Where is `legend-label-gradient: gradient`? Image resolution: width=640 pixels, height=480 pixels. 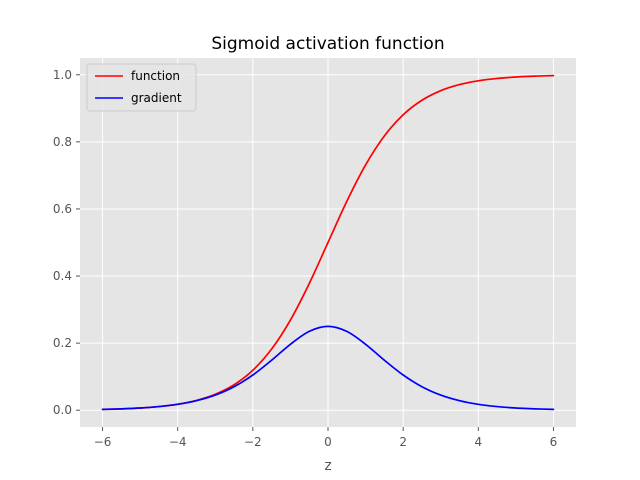 legend-label-gradient: gradient is located at coordinates (156, 98).